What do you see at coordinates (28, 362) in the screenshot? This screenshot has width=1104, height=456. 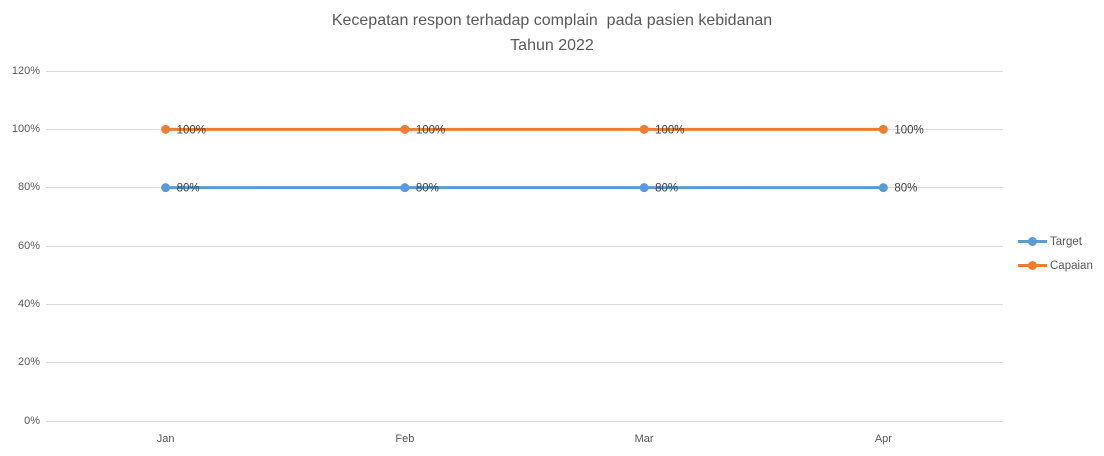 I see `y-axis-tick-label: 20%` at bounding box center [28, 362].